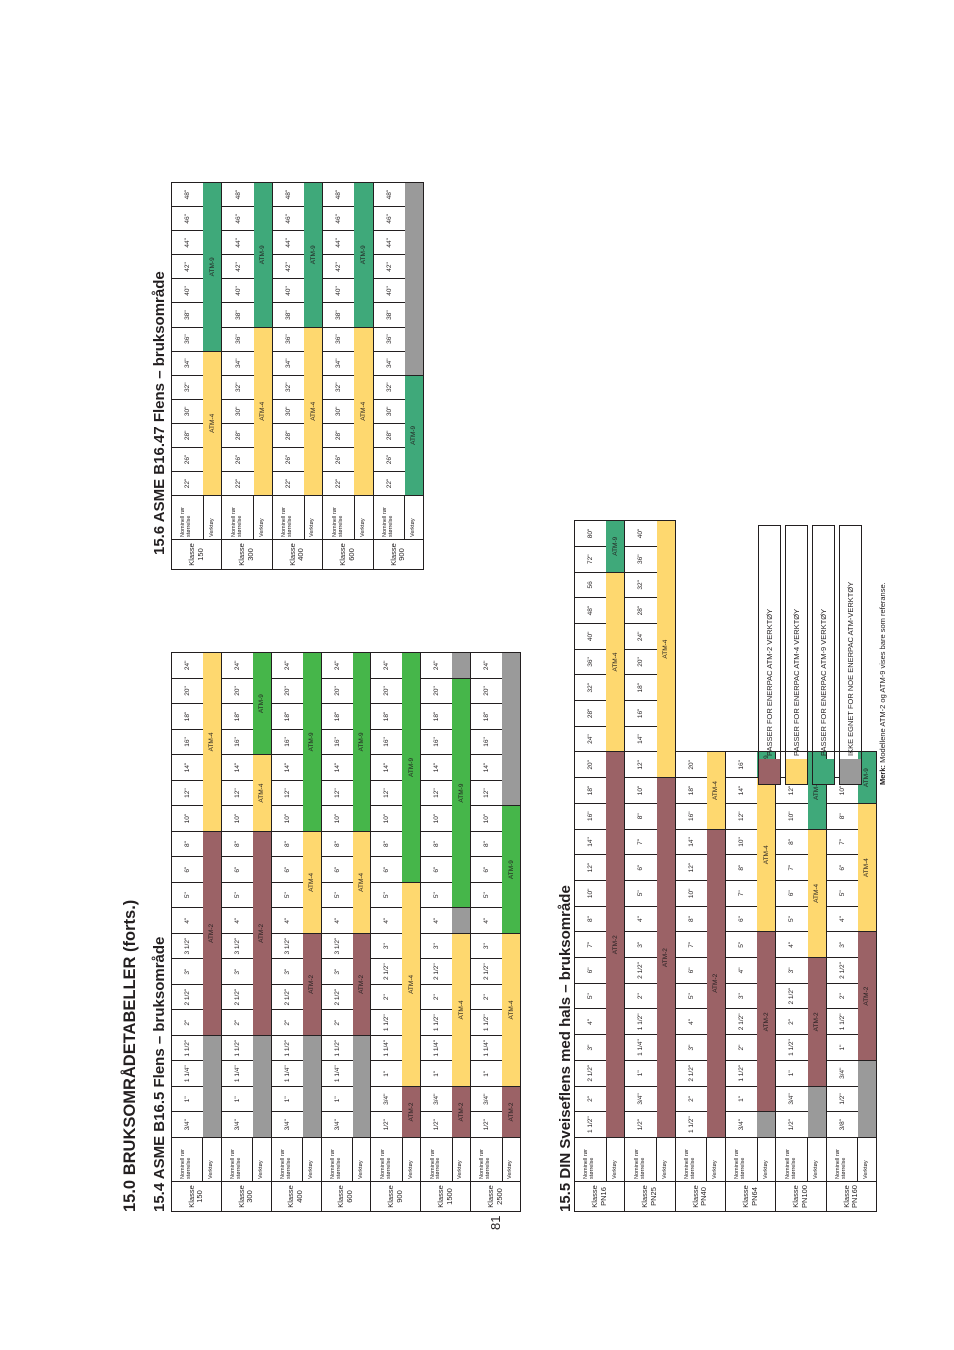 This screenshot has height=1350, width=954. What do you see at coordinates (850, 668) in the screenshot?
I see `legend-label: IKKE EGNET FOR NOE ENERPAC ATM-VERKTØY` at bounding box center [850, 668].